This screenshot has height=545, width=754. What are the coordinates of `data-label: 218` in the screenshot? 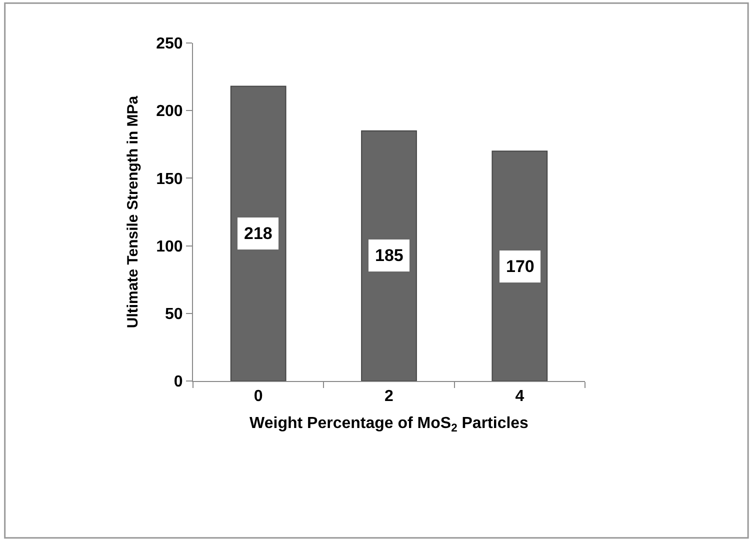 It's located at (258, 233).